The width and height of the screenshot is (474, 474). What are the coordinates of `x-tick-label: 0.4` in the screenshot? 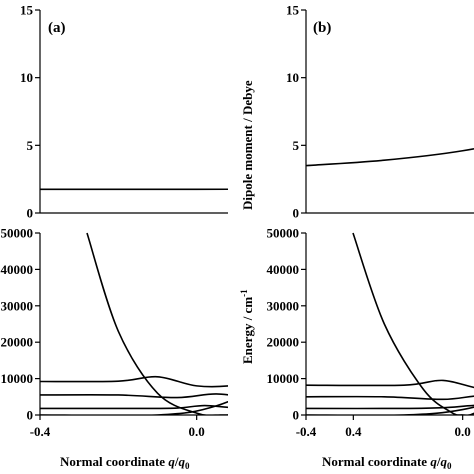 It's located at (353, 431).